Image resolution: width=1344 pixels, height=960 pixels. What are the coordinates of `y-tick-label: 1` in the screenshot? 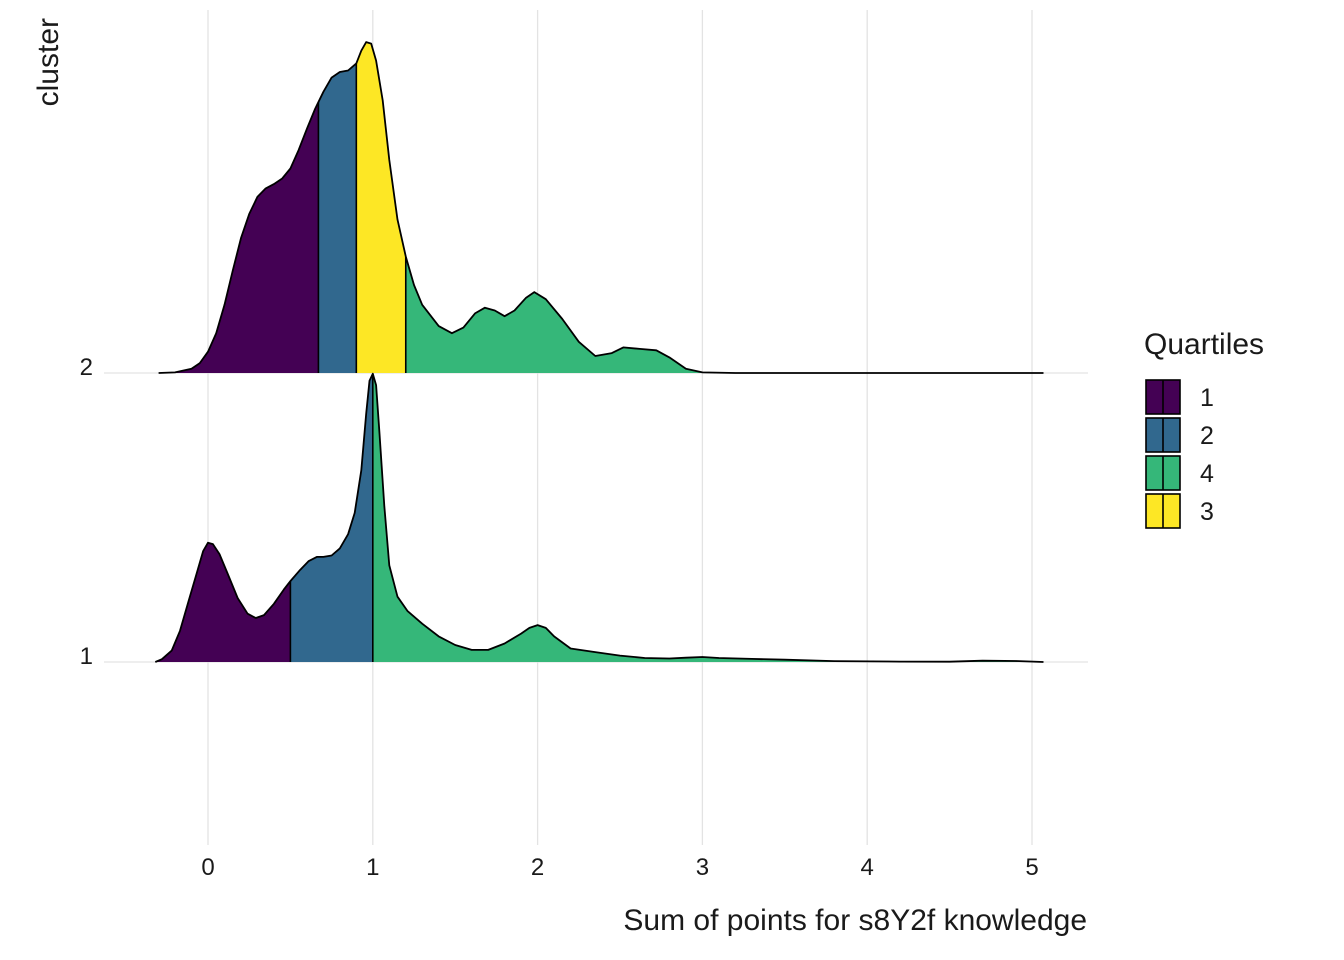 It's located at (86, 656).